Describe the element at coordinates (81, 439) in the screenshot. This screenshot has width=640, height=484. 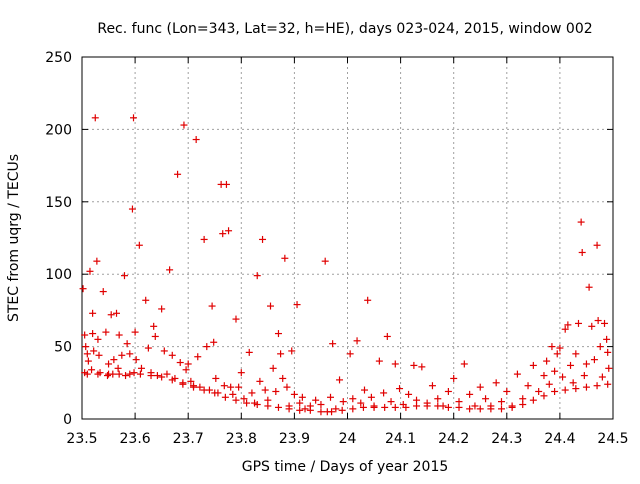
I see `x-tick-label: 23.5` at that location.